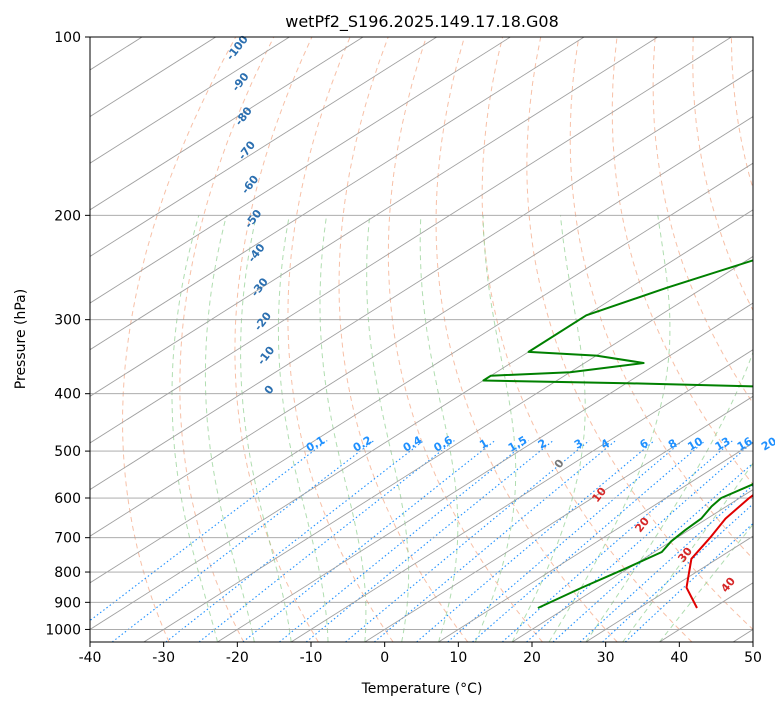 The height and width of the screenshot is (708, 775). Describe the element at coordinates (67, 395) in the screenshot. I see `y-tick-label: 400` at that location.